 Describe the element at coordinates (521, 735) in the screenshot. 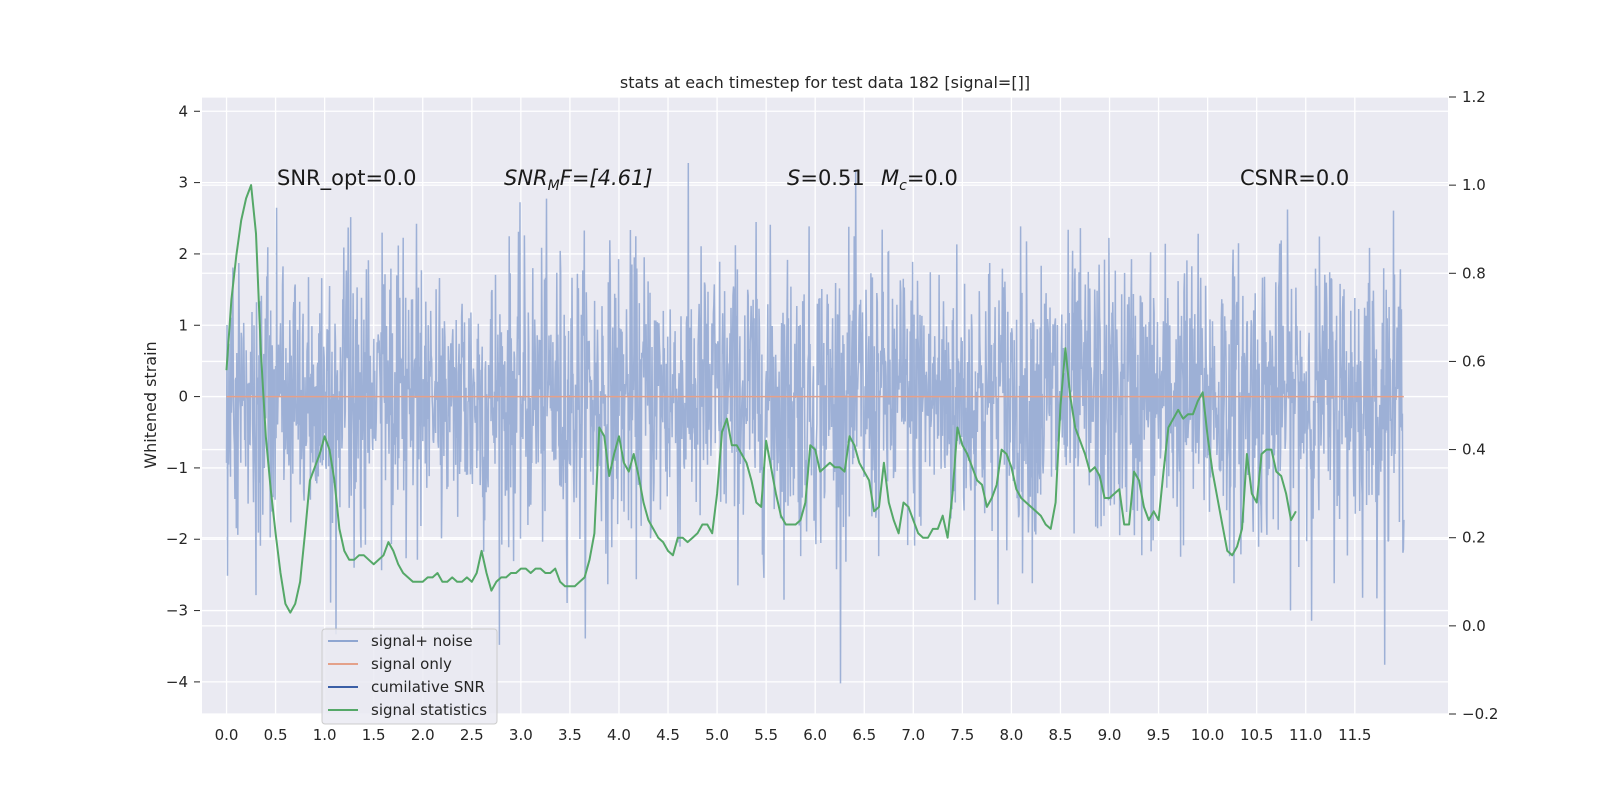

I see `x-tick-label: 3.0` at that location.